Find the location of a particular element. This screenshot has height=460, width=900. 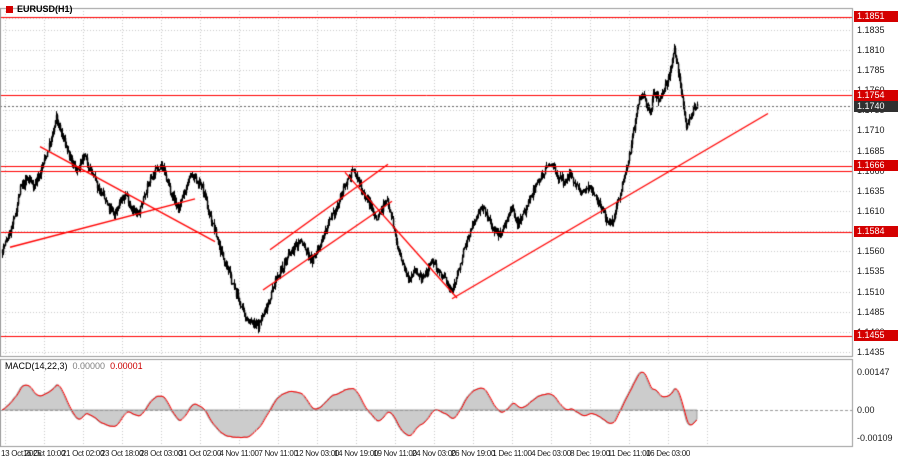

time-label: 8 Dec 19:00 is located at coordinates (590, 453).